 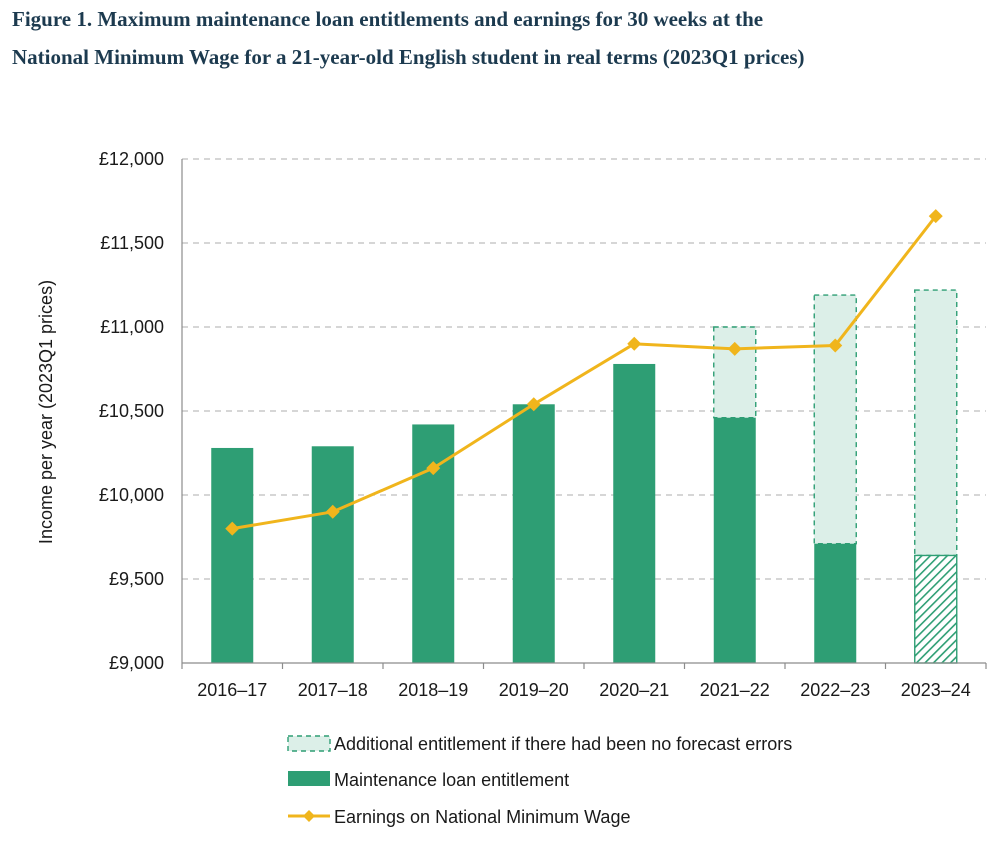 I want to click on y-tick-label: £12,000, so click(x=131, y=159).